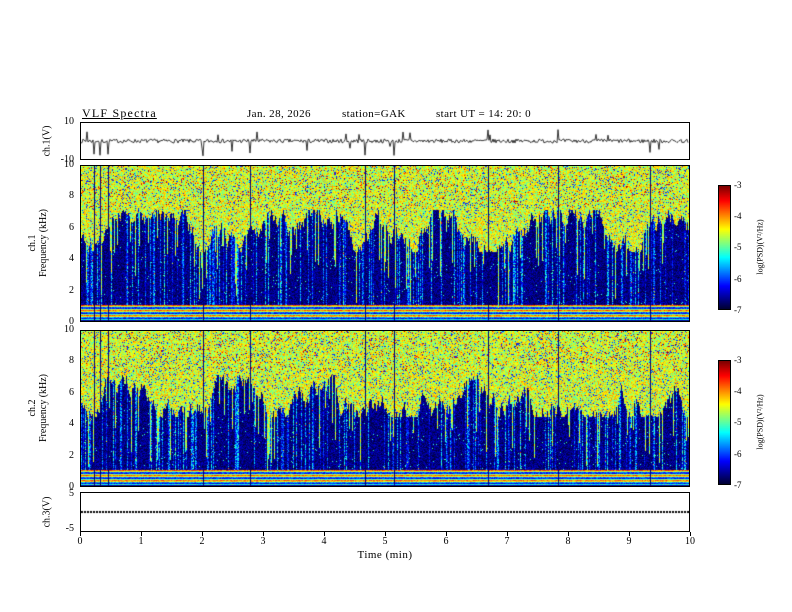 The width and height of the screenshot is (792, 612). What do you see at coordinates (141, 541) in the screenshot?
I see `xtick-label: 1` at bounding box center [141, 541].